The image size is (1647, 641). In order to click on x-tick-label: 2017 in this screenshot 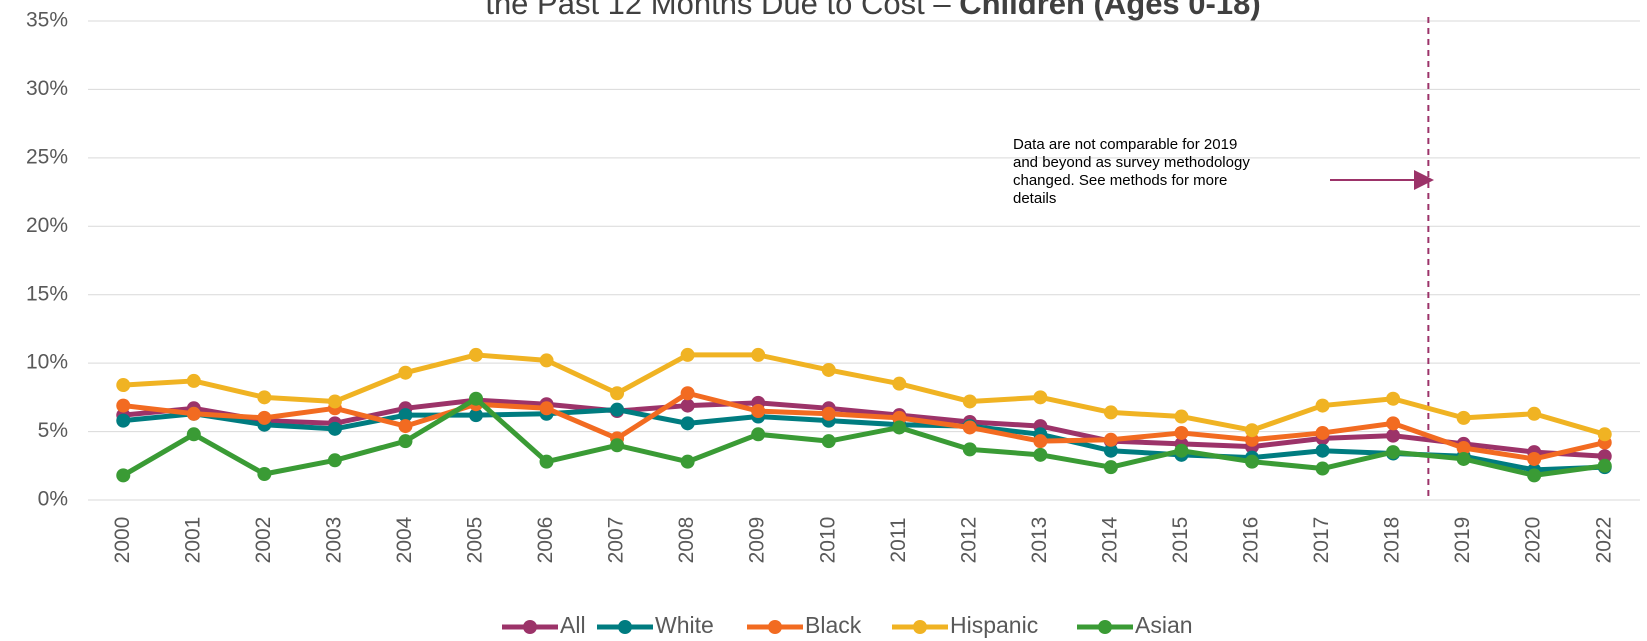, I will do `click(1321, 540)`.